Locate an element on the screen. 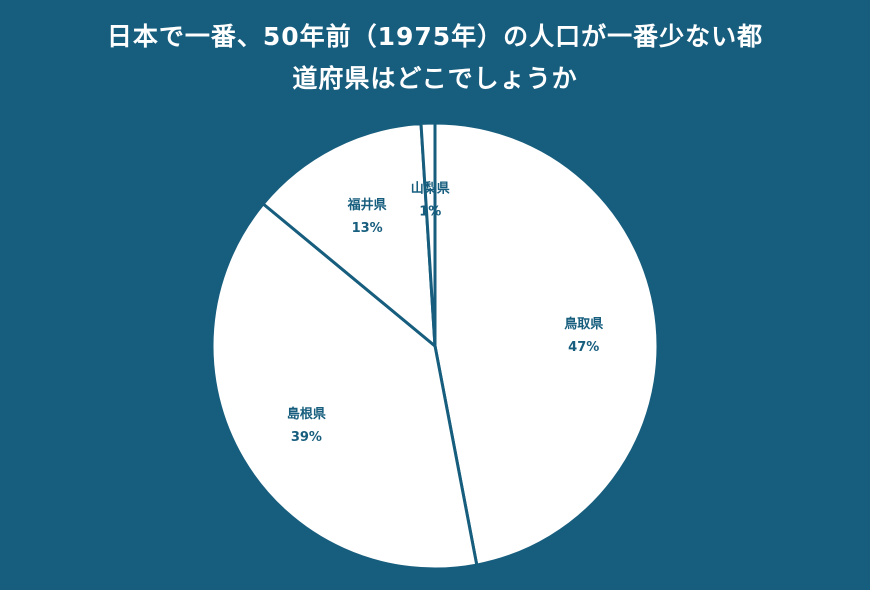  slice-value-label-2: 39% is located at coordinates (306, 437).